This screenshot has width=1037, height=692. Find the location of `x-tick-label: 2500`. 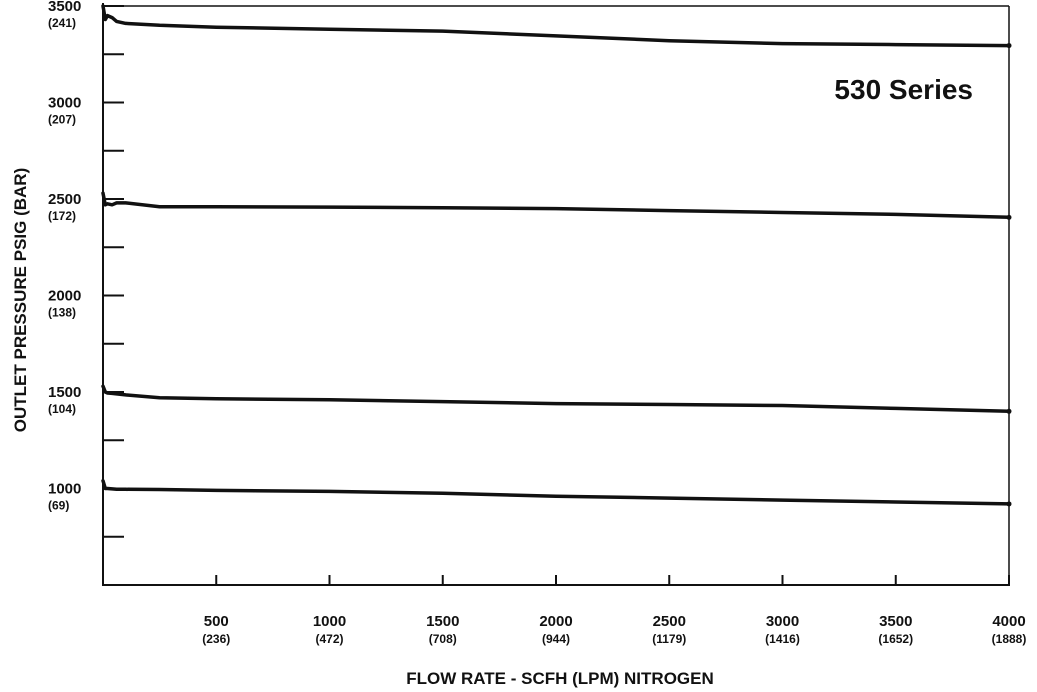

x-tick-label: 2500 is located at coordinates (669, 621).